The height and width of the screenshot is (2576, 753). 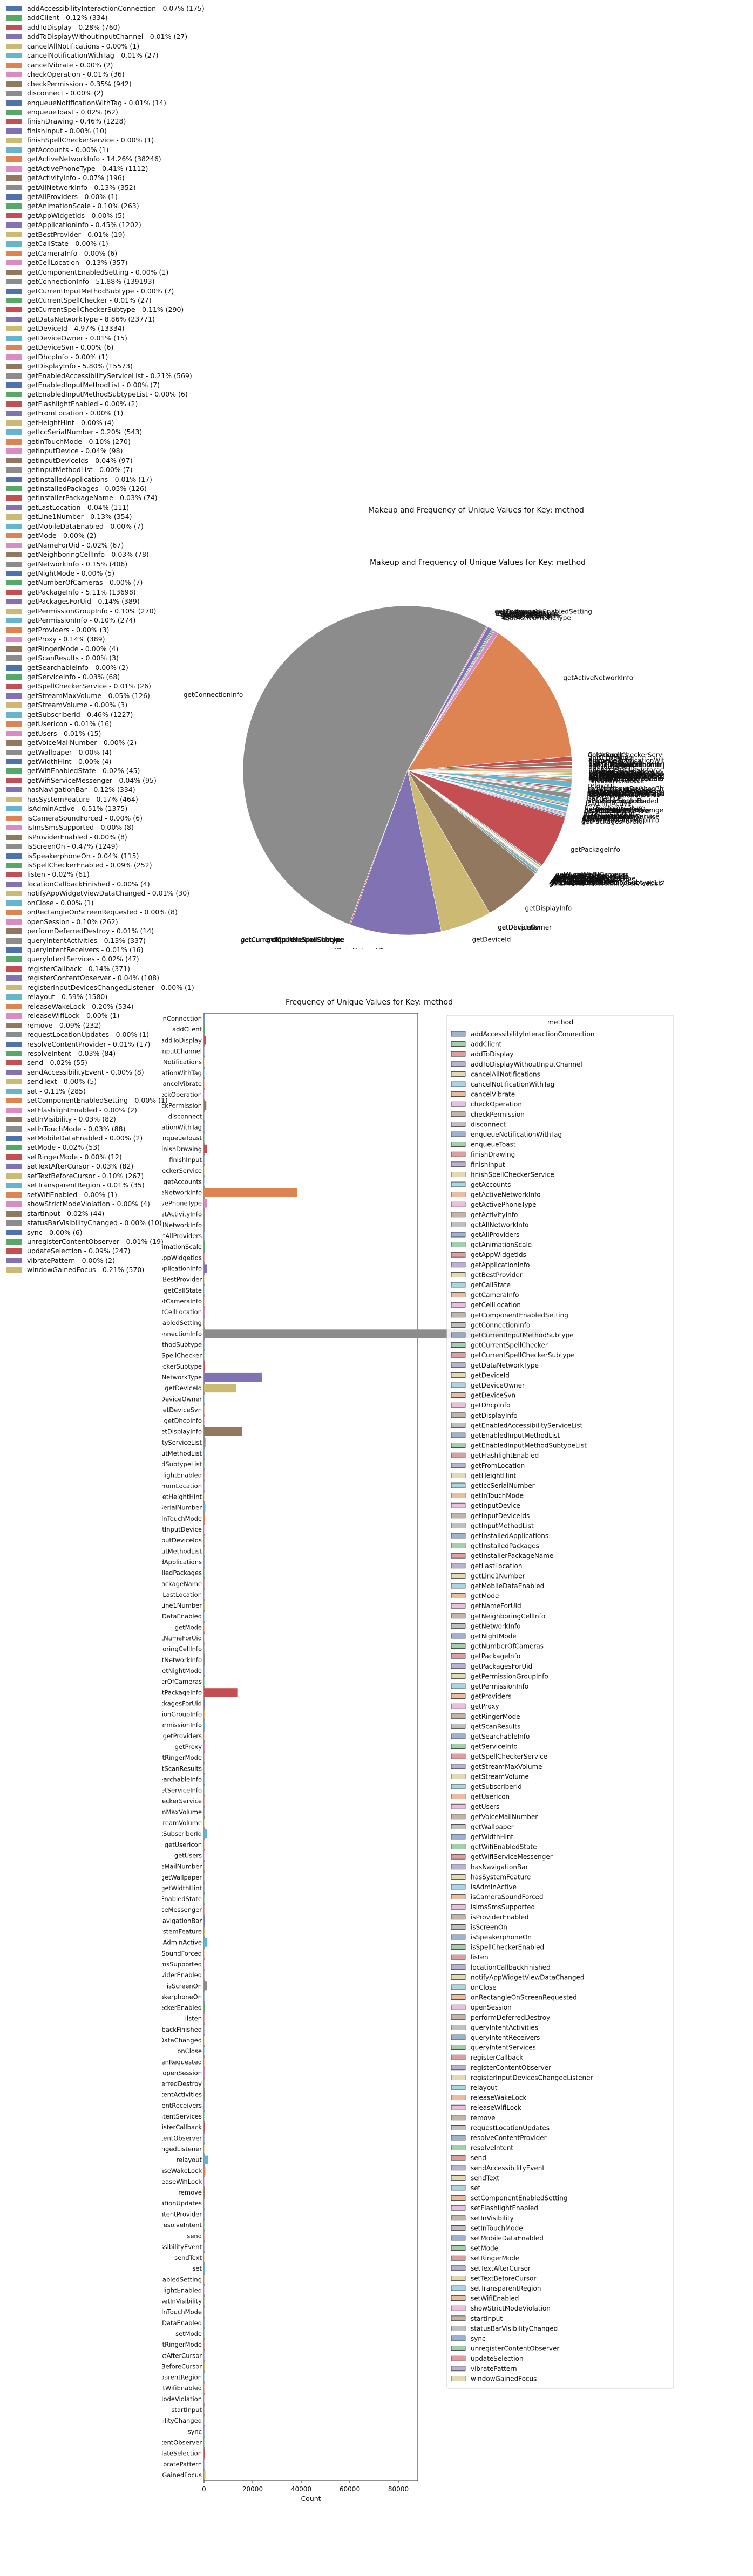 What do you see at coordinates (604, 769) in the screenshot?
I see `pie-slice-label: addClient` at bounding box center [604, 769].